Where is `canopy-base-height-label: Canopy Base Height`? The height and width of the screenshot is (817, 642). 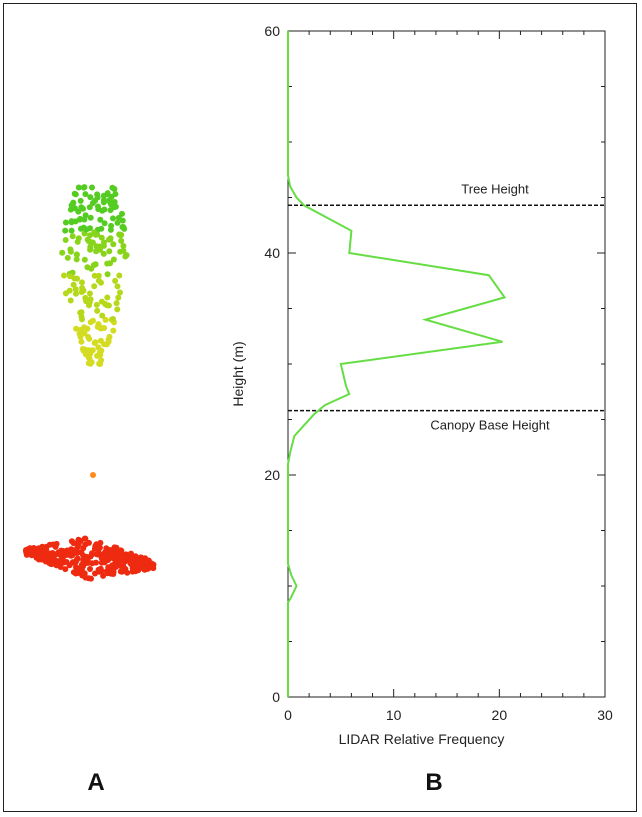 canopy-base-height-label: Canopy Base Height is located at coordinates (490, 425).